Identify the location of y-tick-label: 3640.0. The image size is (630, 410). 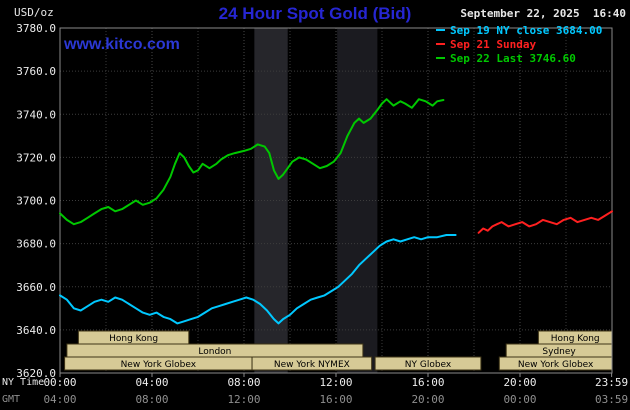
(36, 330).